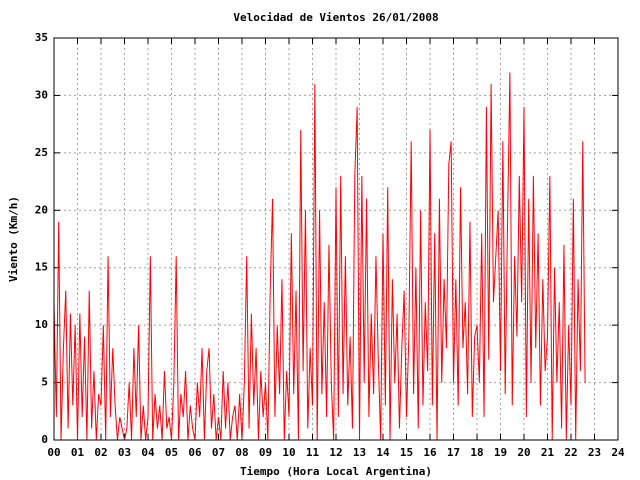 The image size is (640, 480). What do you see at coordinates (288, 452) in the screenshot?
I see `x-tick-label: 10` at bounding box center [288, 452].